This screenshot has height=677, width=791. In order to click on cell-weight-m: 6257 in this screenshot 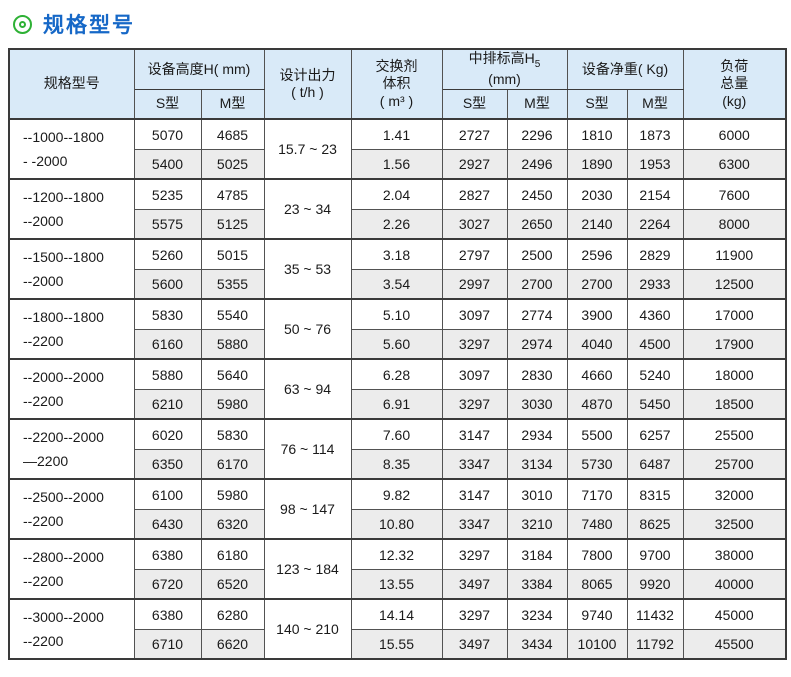, I will do `click(655, 434)`.